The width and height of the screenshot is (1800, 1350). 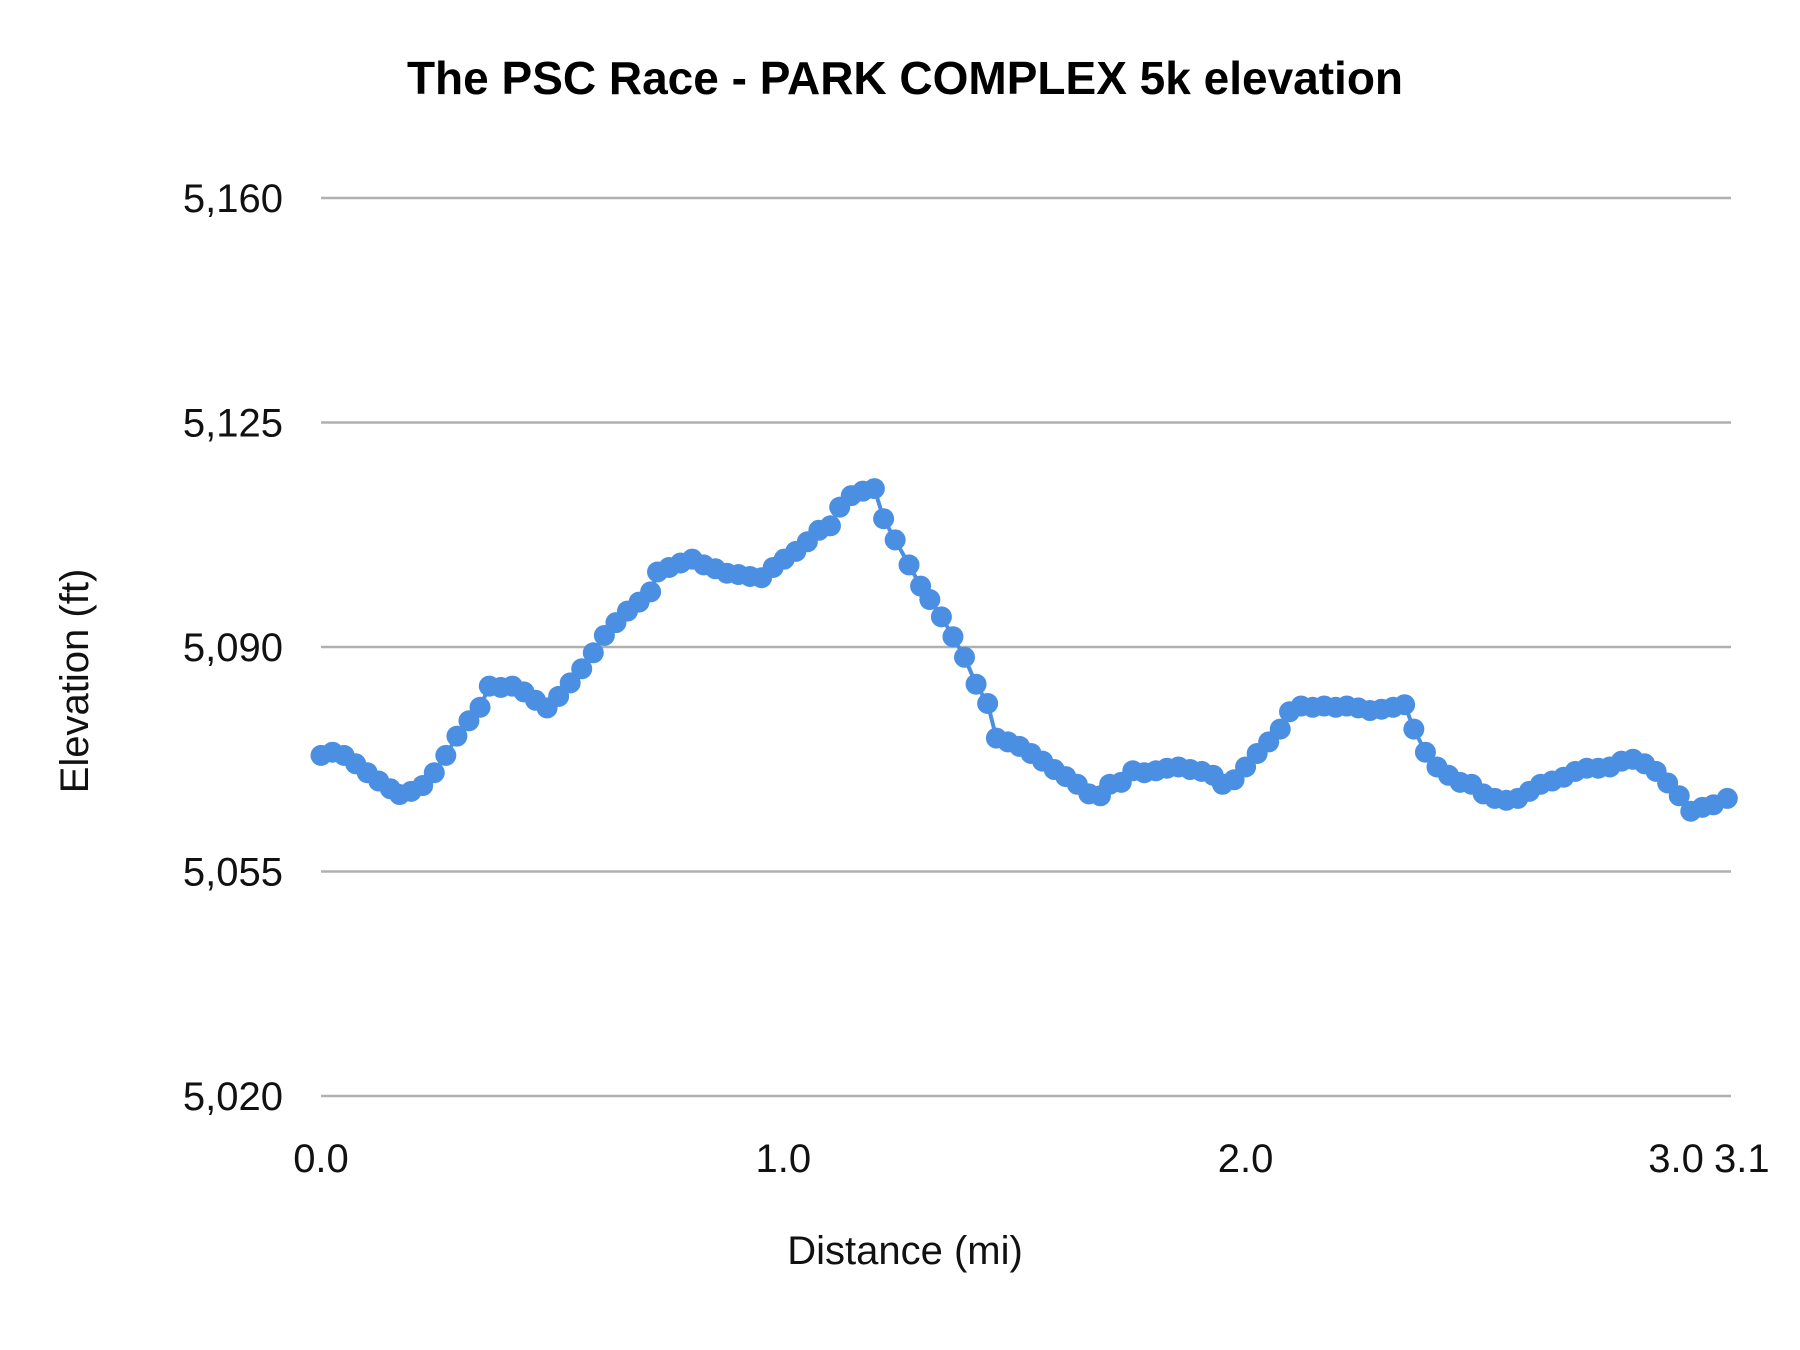 What do you see at coordinates (783, 1159) in the screenshot?
I see `x-tick-label: 1.0` at bounding box center [783, 1159].